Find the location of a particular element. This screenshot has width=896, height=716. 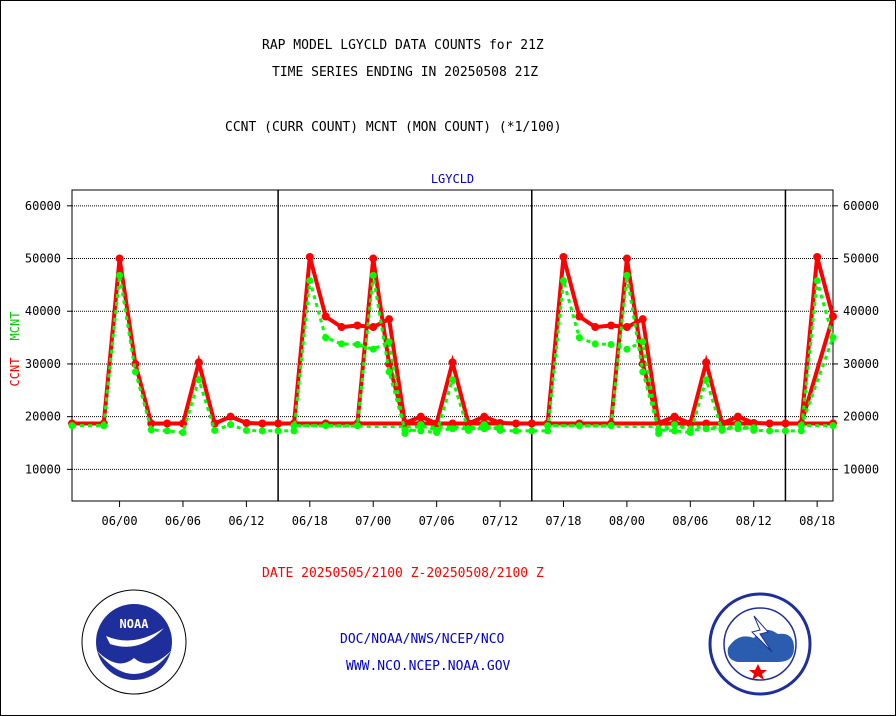

org-line: DOC/NOAA/NWS/NCEP/NCO is located at coordinates (422, 639).